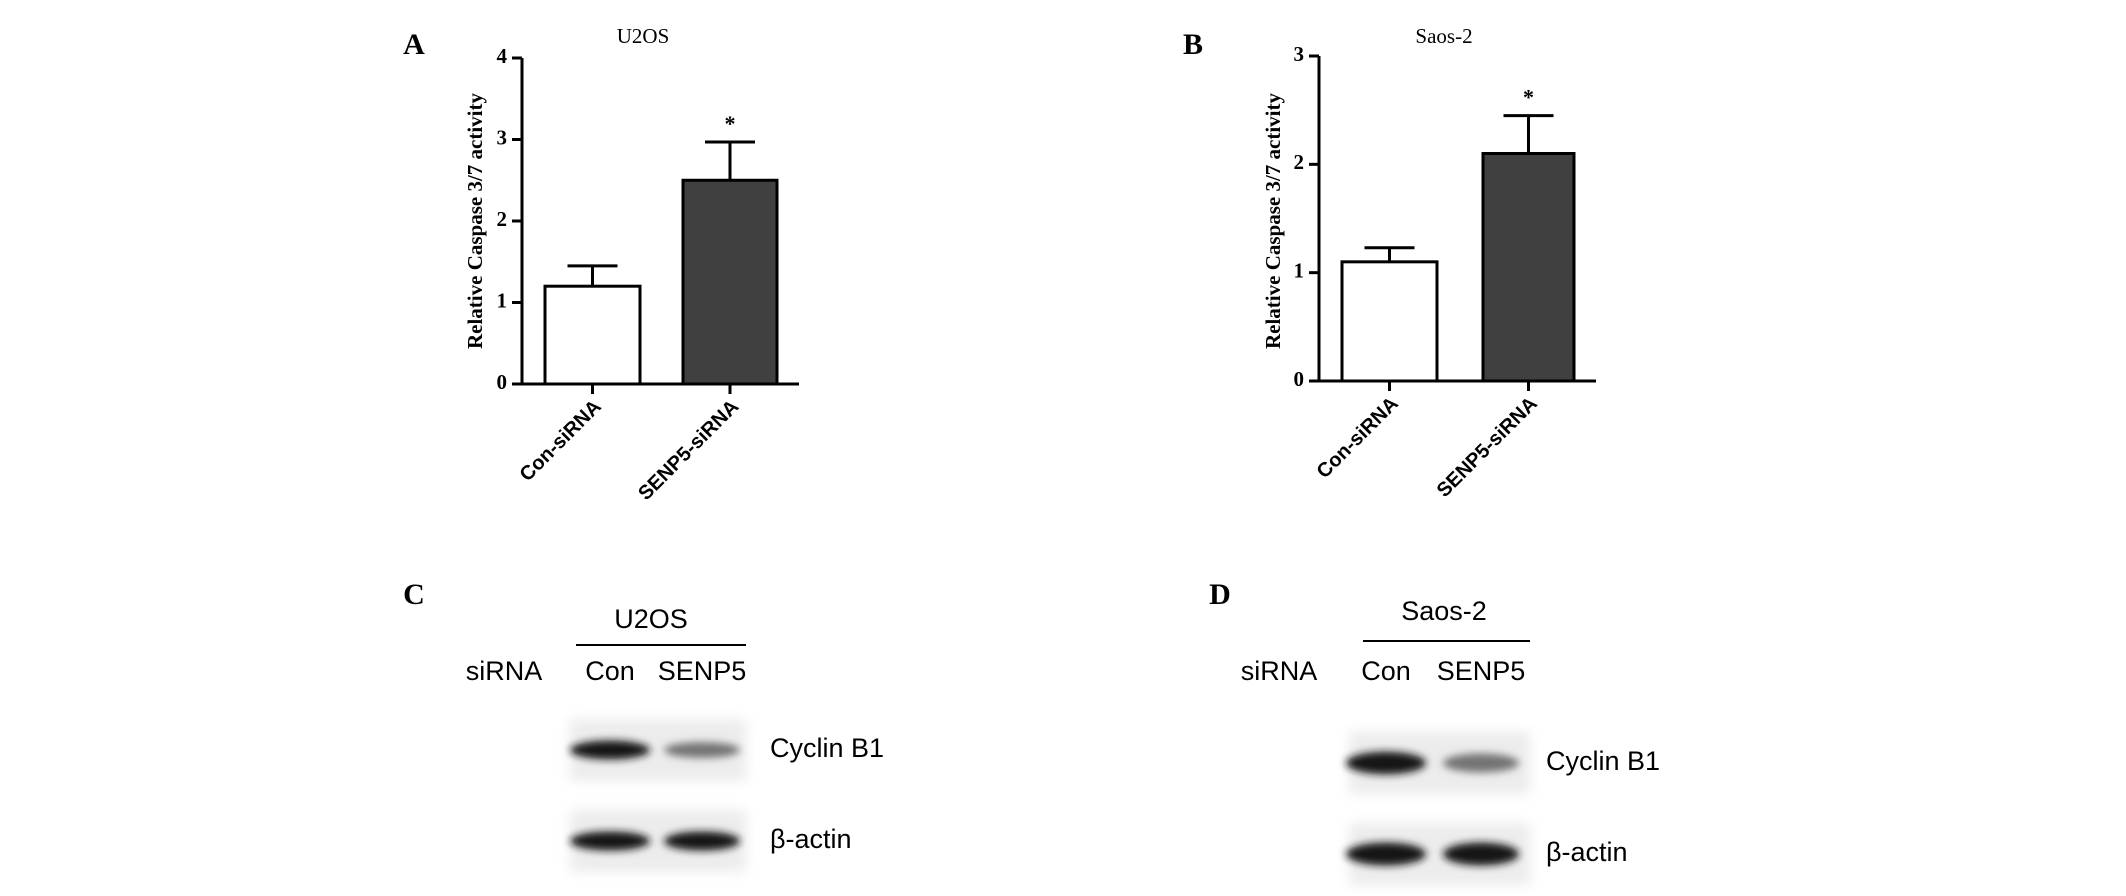  I want to click on panel-label: B, so click(1193, 44).